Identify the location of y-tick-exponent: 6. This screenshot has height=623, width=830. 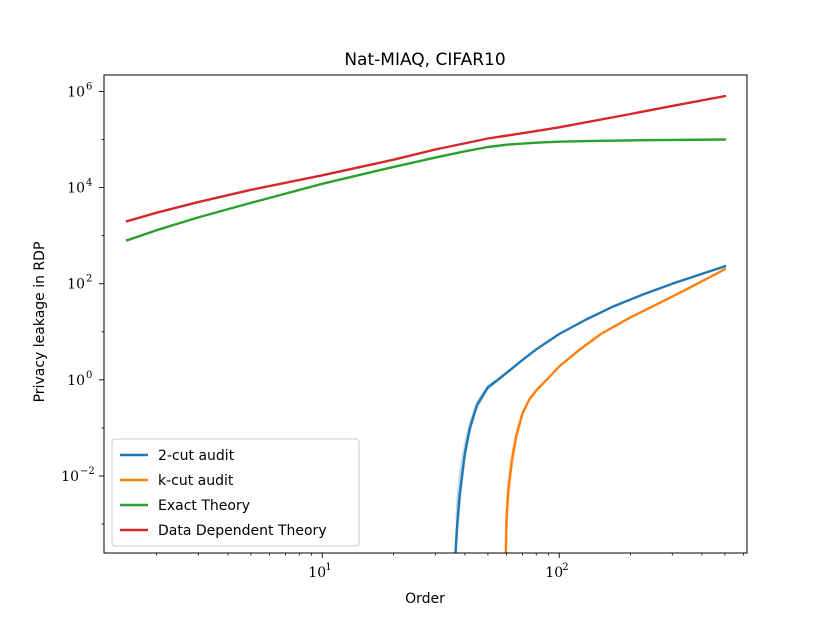
(89, 86).